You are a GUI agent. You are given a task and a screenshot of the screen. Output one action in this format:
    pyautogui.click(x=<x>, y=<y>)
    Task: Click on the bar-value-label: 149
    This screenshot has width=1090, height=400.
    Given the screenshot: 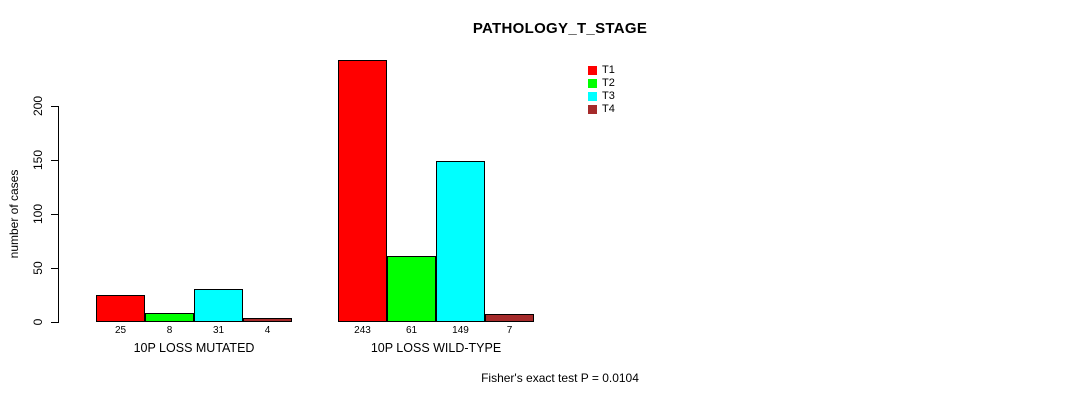 What is the action you would take?
    pyautogui.click(x=460, y=330)
    